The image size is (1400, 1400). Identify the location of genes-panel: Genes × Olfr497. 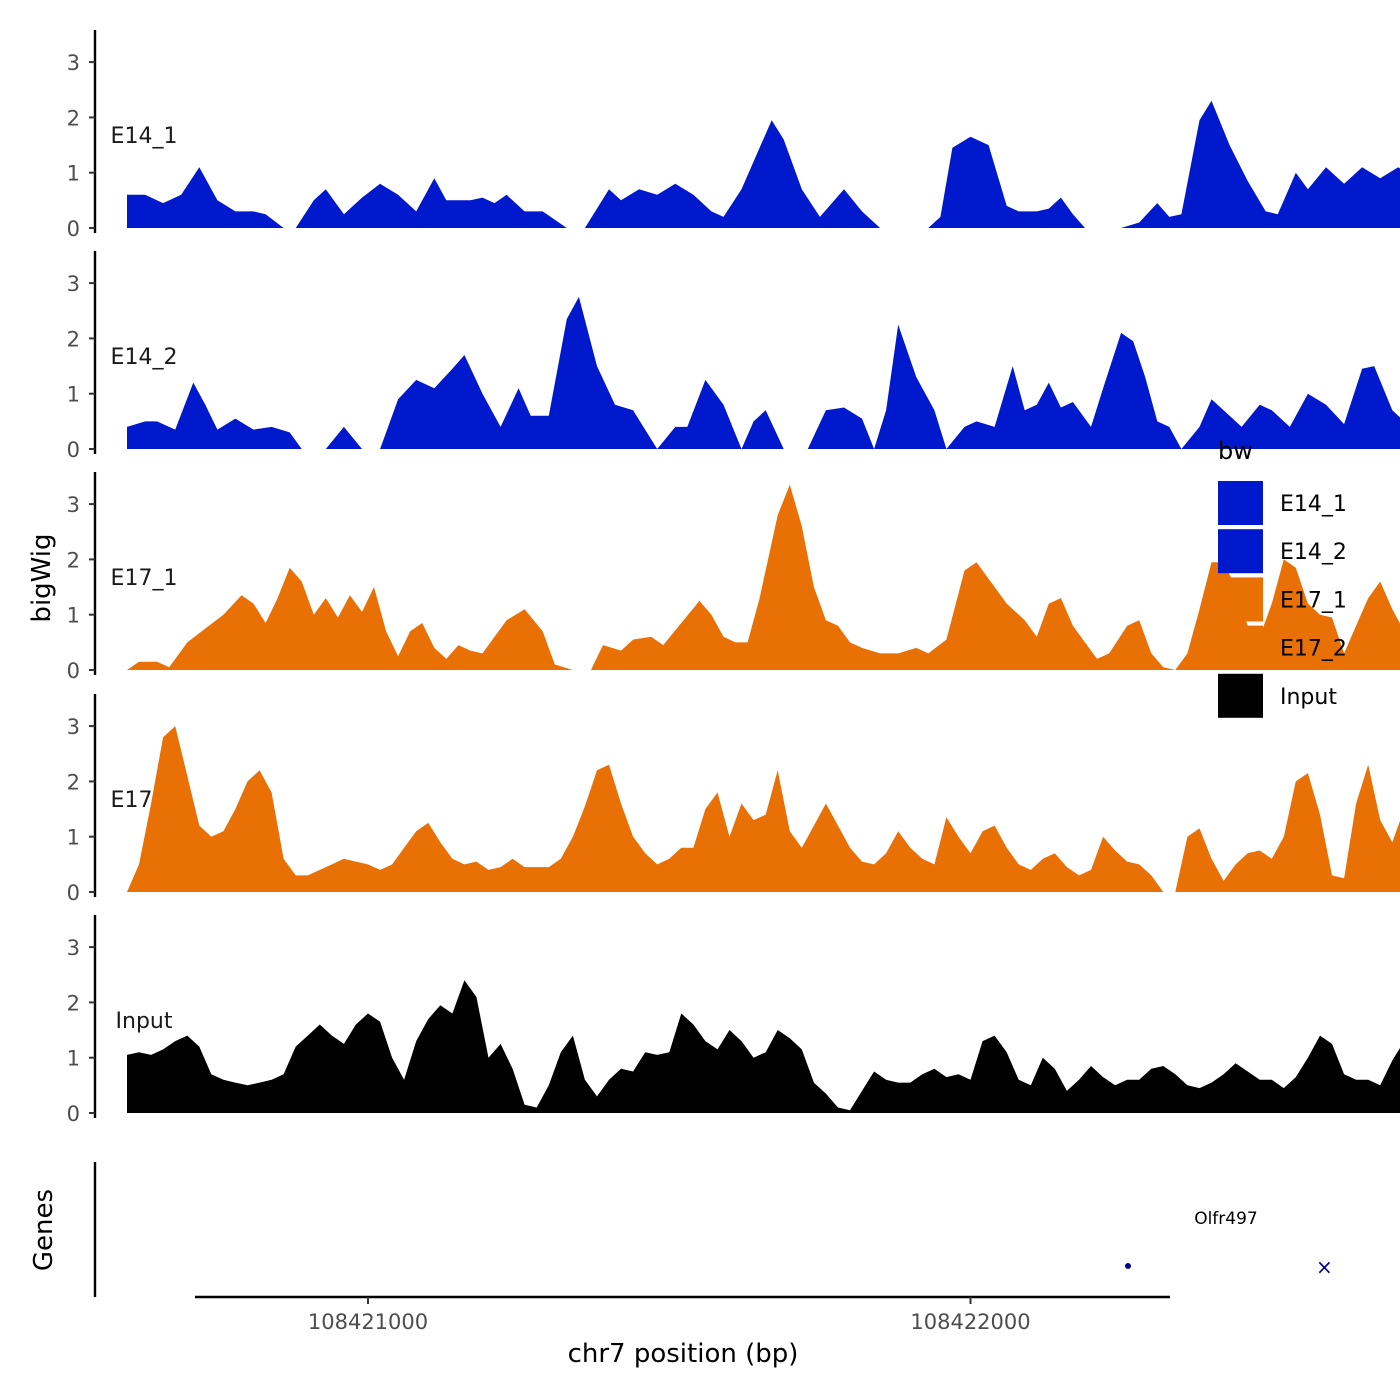
(681, 1229).